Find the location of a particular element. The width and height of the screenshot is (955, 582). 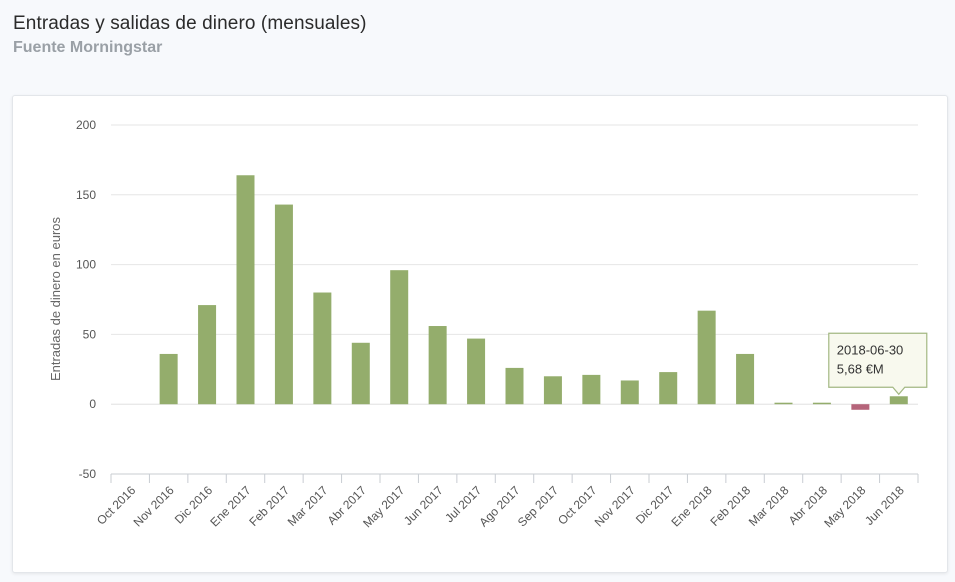

x-tick-label: Ene 2018 is located at coordinates (692, 506).